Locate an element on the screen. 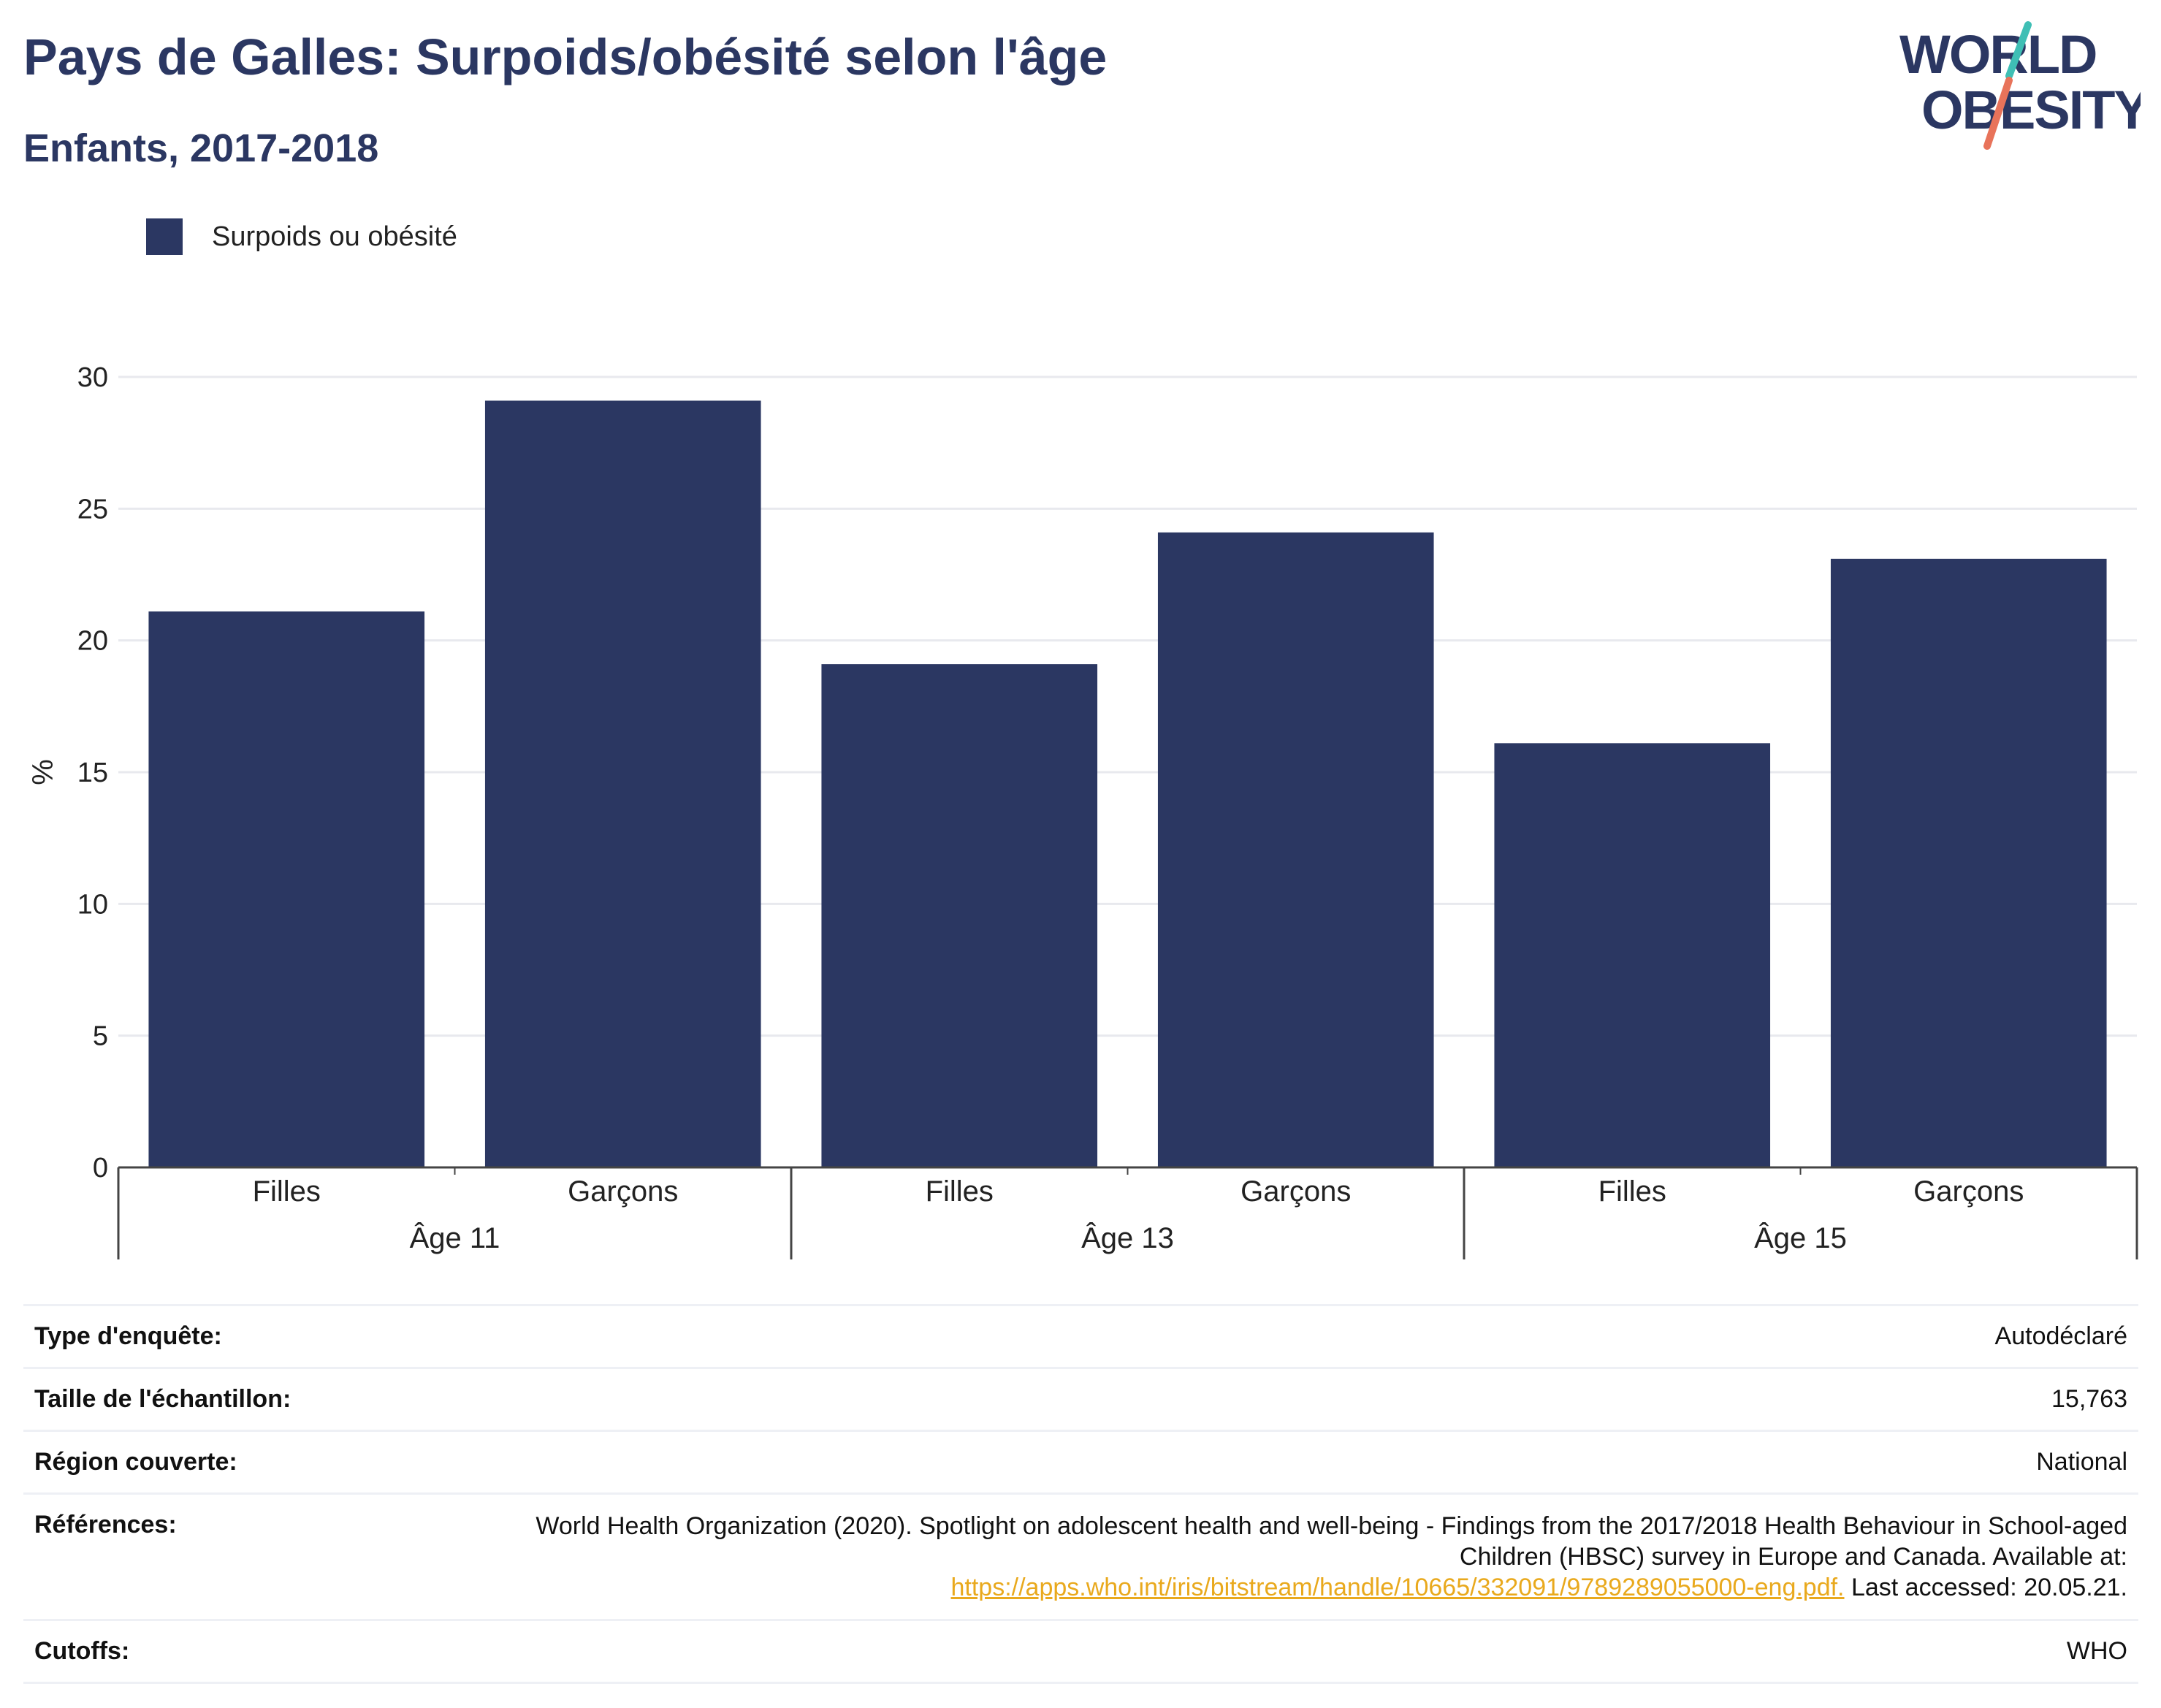 Image resolution: width=2161 pixels, height=1708 pixels. y-tick-label: 0 is located at coordinates (100, 1168).